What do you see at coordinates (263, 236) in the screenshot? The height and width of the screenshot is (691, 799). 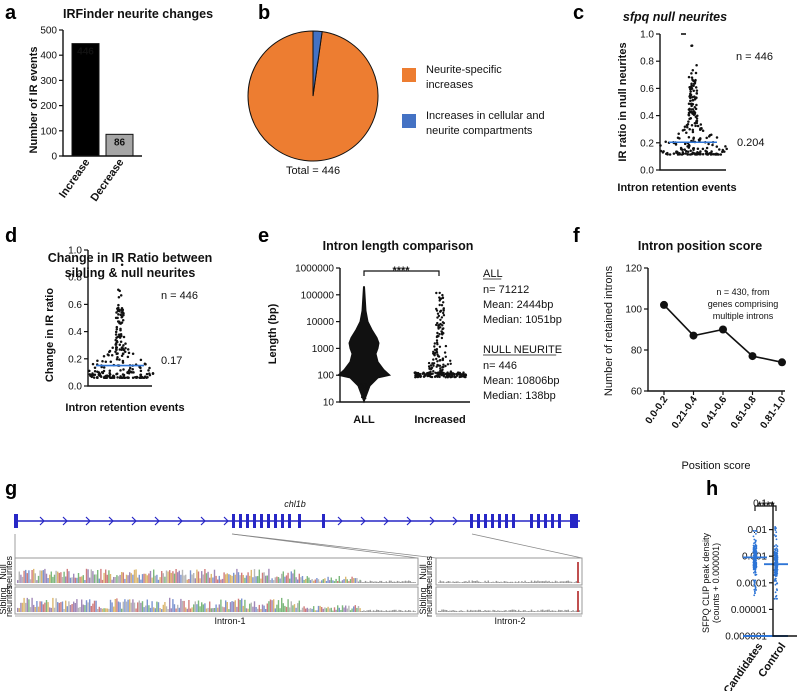 I see `panel-letter-e: e` at bounding box center [263, 236].